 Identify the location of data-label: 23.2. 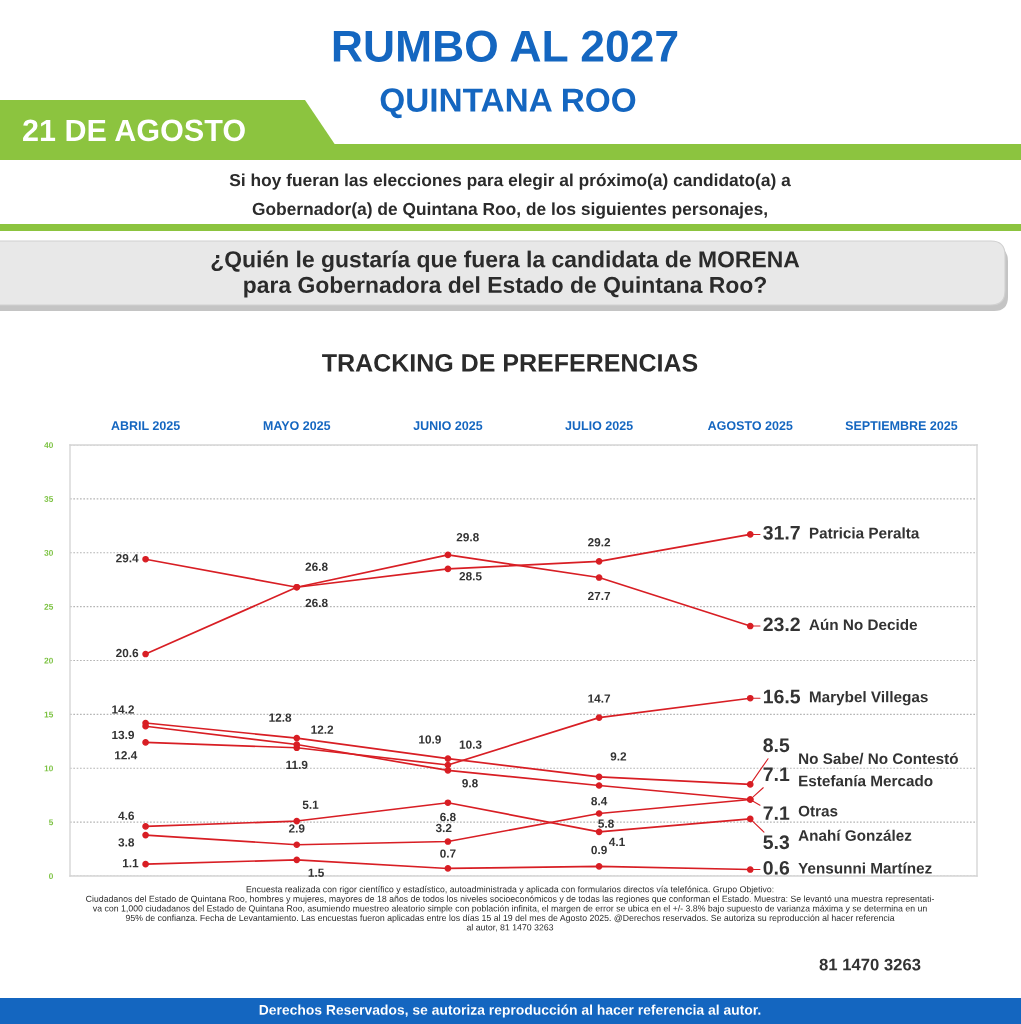
(781, 624).